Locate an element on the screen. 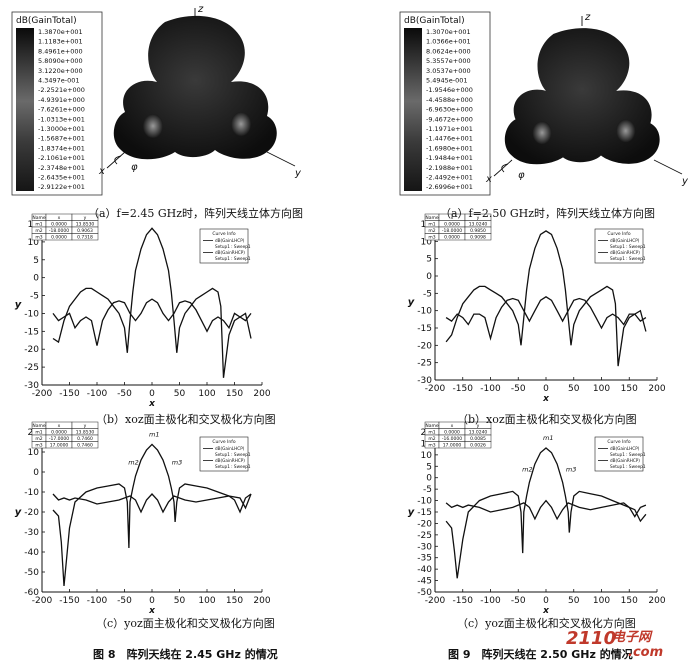 The width and height of the screenshot is (700, 671). pattern3d-body is located at coordinates (582, 96).